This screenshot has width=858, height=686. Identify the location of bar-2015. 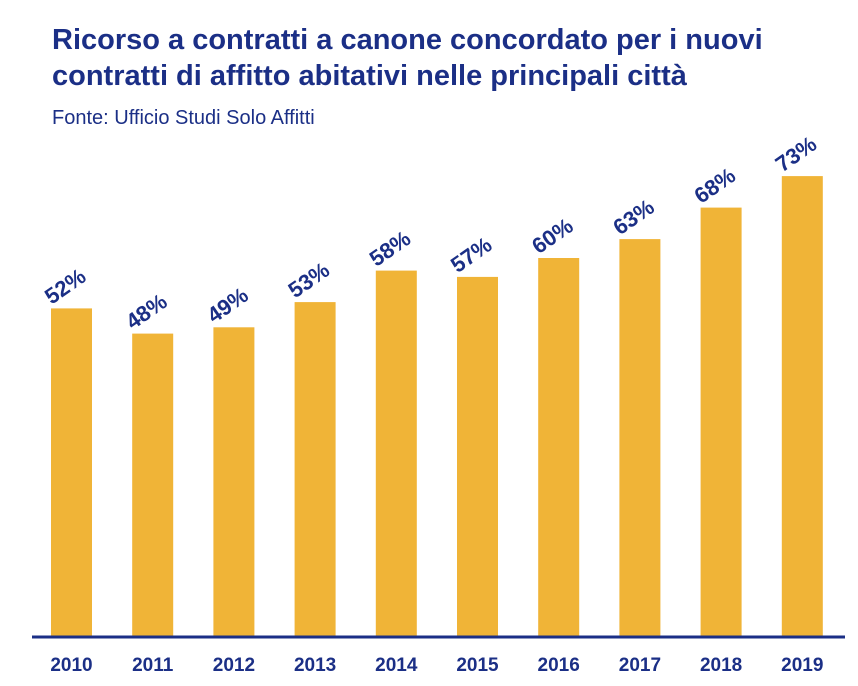
(477, 456).